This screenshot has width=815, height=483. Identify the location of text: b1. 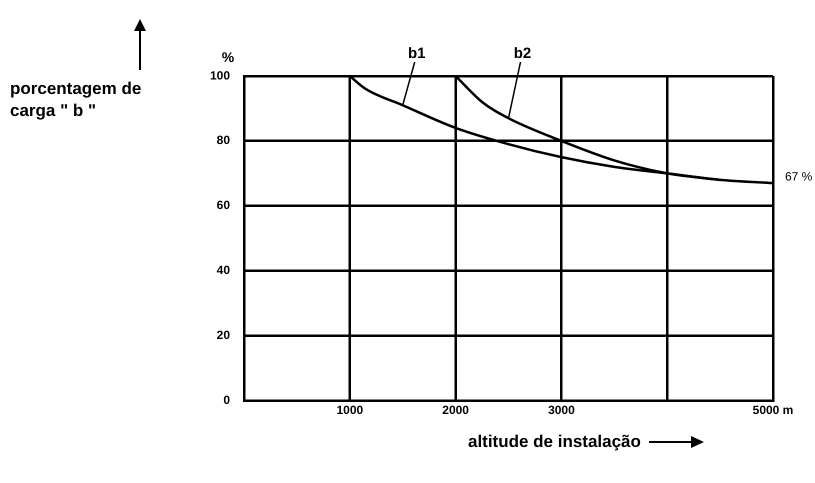
(417, 53).